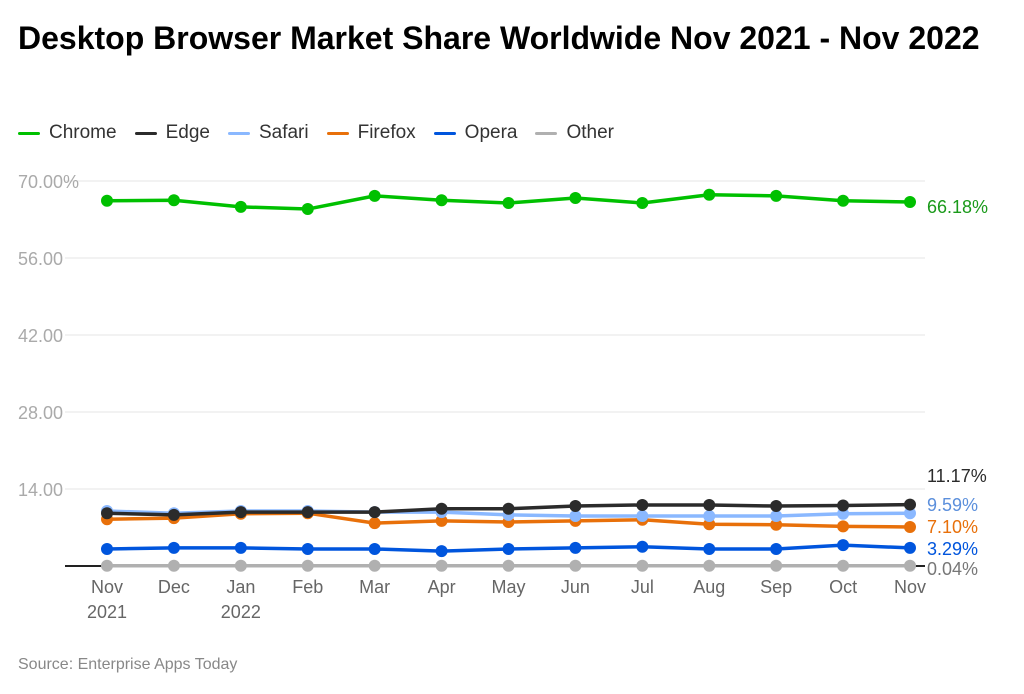 Image resolution: width=1024 pixels, height=694 pixels. I want to click on x-tick-label: Mar, so click(374, 587).